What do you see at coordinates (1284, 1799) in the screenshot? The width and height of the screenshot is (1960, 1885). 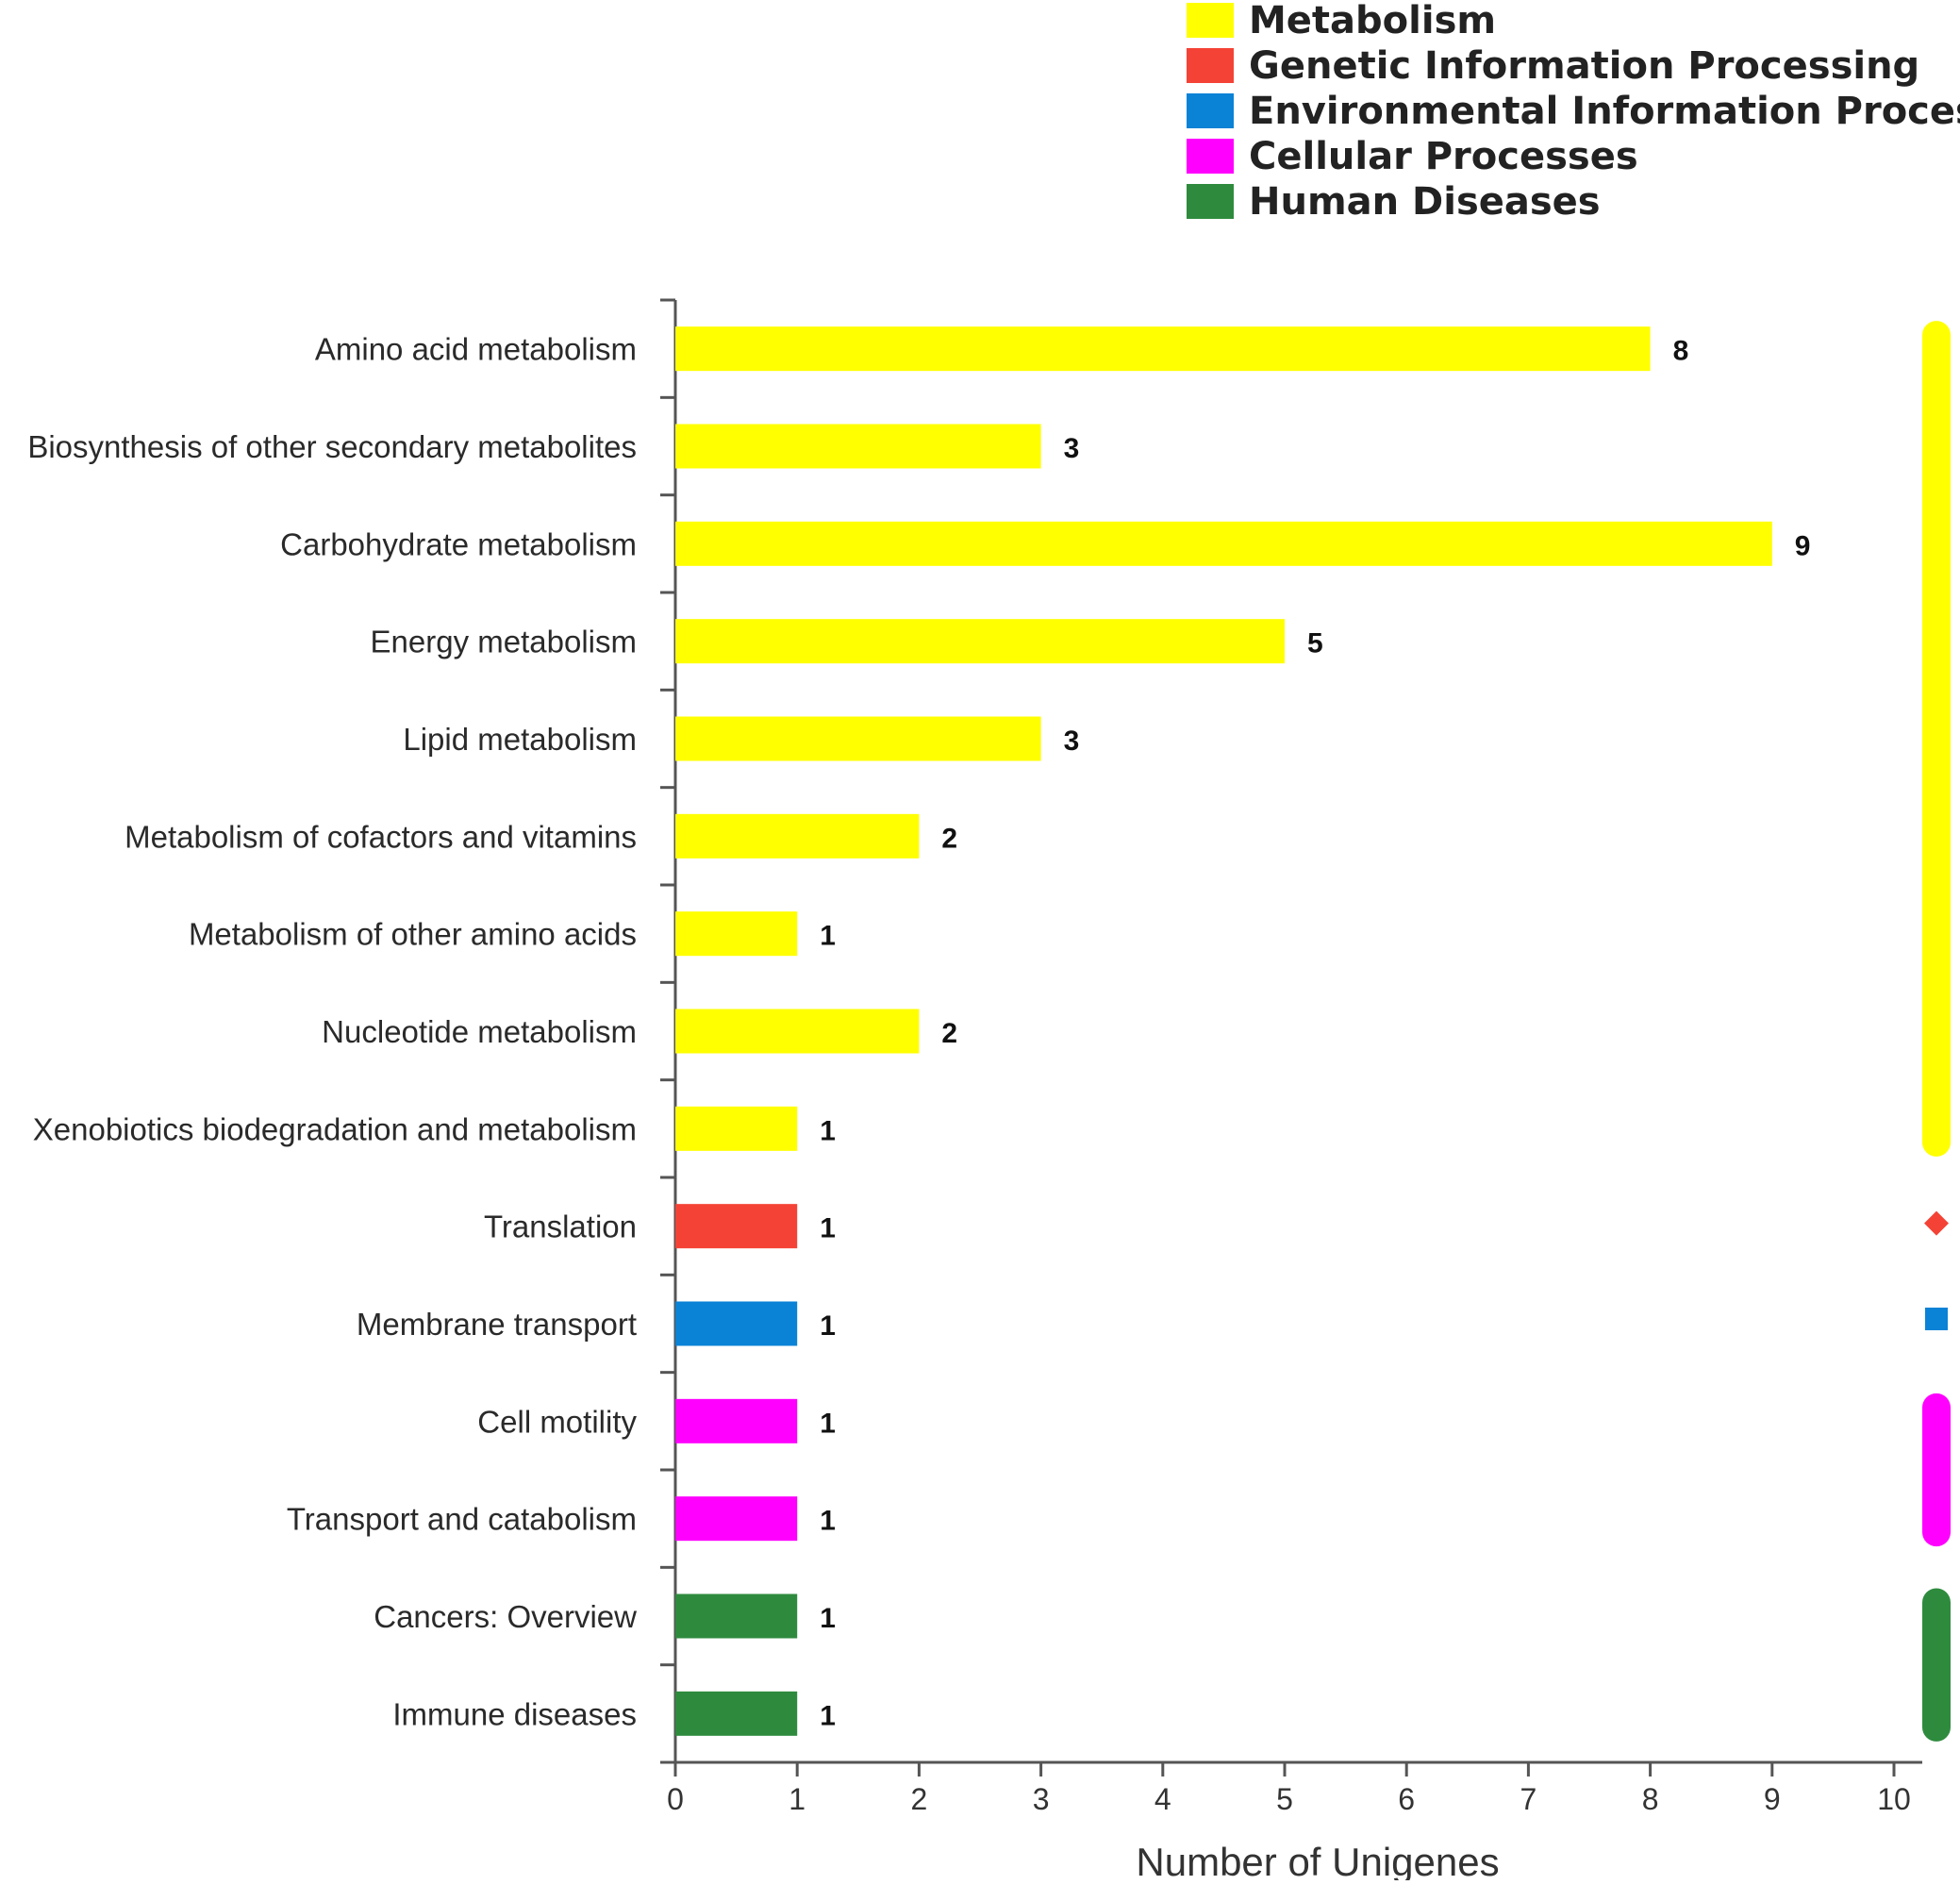 I see `x-tick-label: 5` at bounding box center [1284, 1799].